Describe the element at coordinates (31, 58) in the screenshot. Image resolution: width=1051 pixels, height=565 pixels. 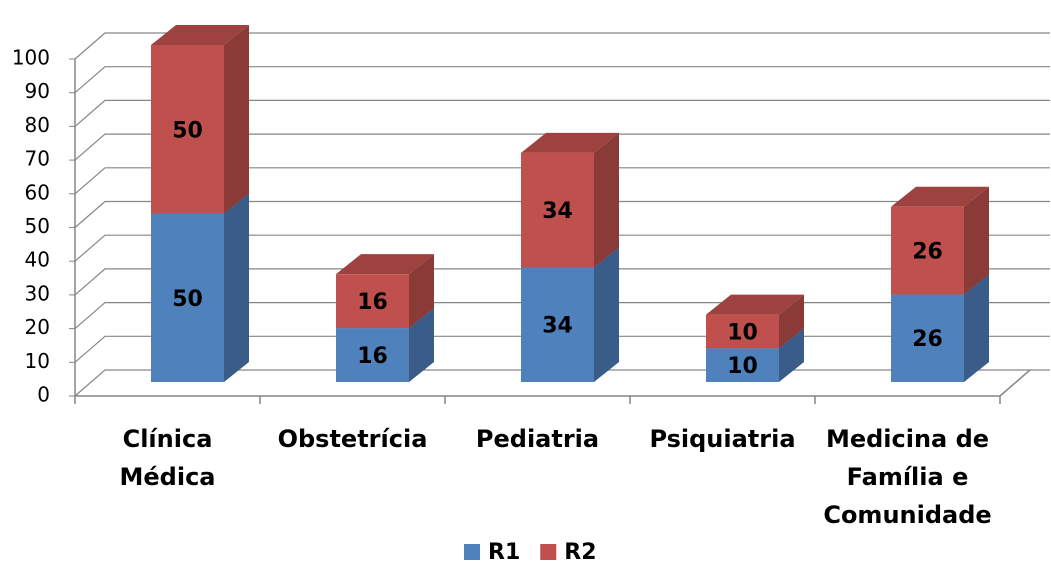
I see `y-tick-label: 100` at that location.